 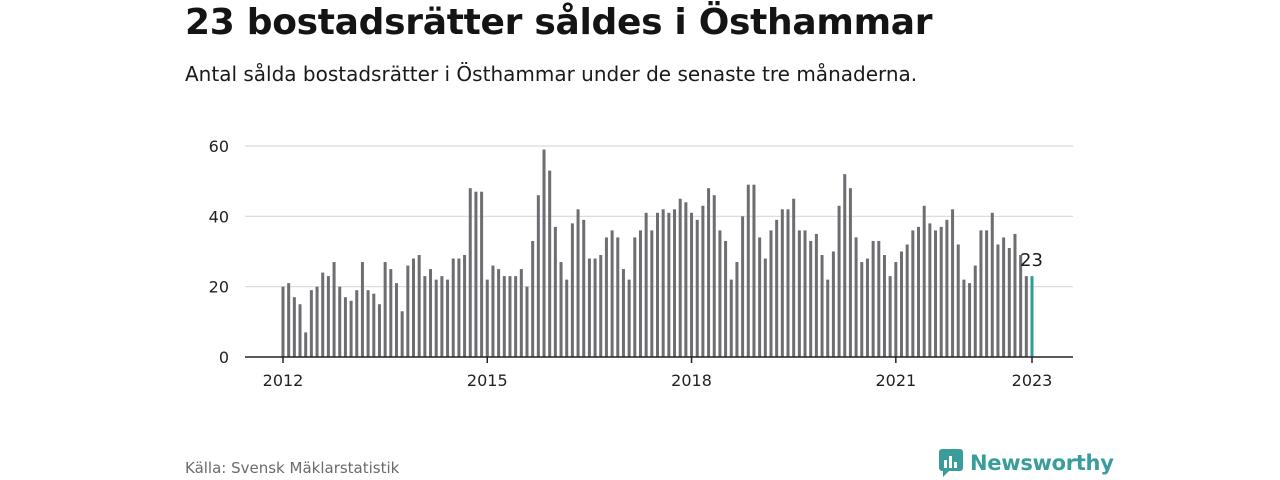 I want to click on x-tick-label: 2012, so click(x=283, y=380).